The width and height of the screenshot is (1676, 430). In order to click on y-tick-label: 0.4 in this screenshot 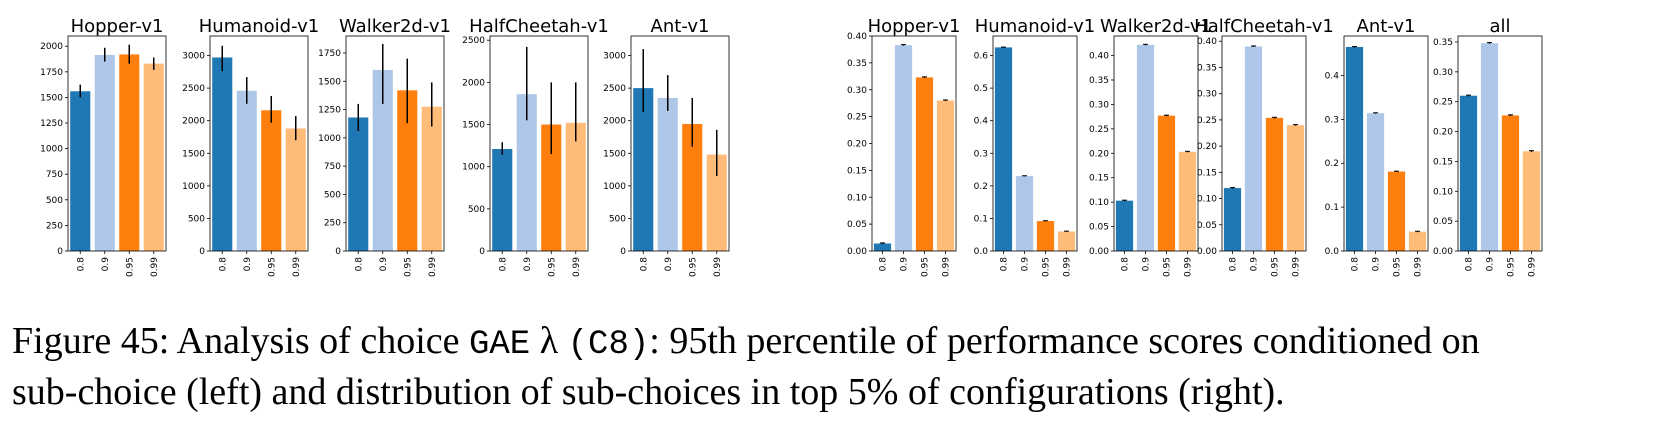, I will do `click(1332, 76)`.